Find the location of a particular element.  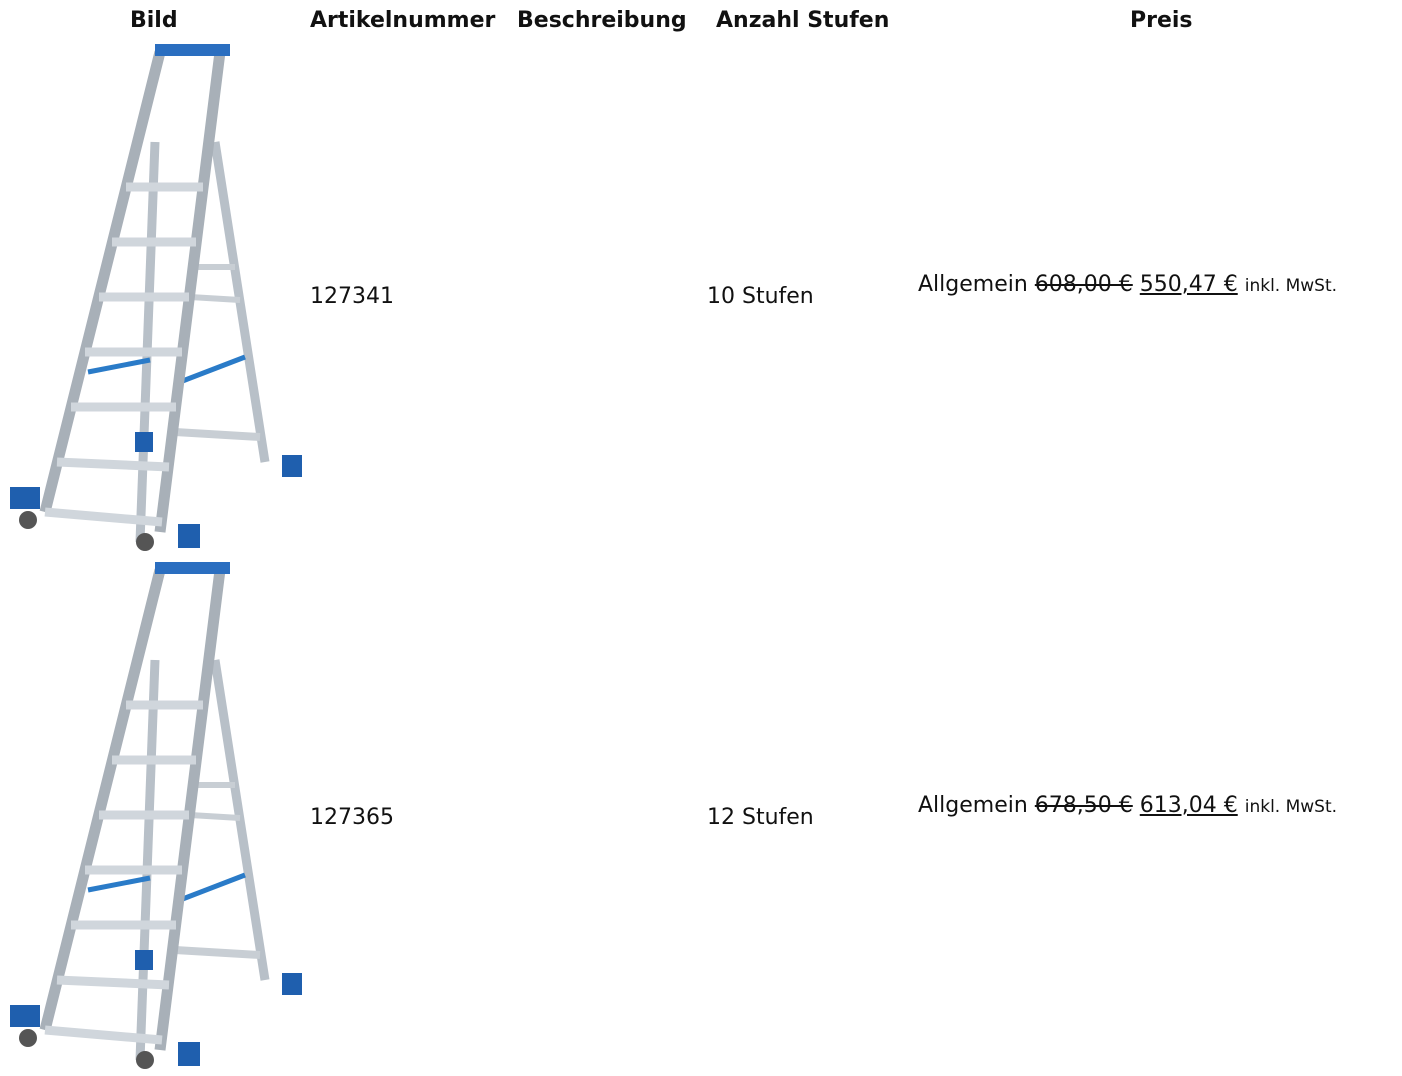

article-number: 127341 is located at coordinates (352, 296).